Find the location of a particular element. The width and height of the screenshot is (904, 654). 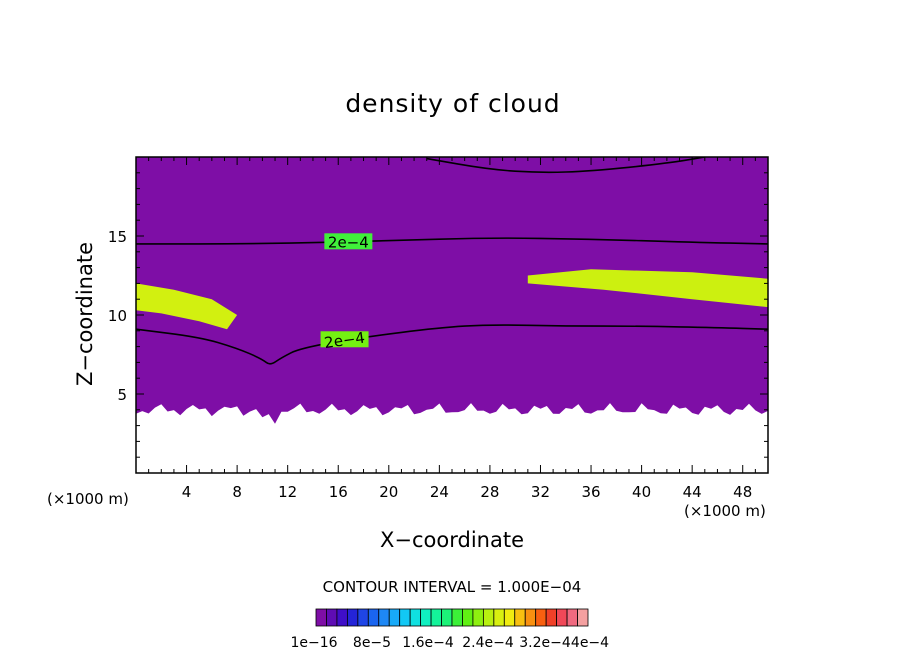

colorbar-label: 2.4e−4 is located at coordinates (488, 643).